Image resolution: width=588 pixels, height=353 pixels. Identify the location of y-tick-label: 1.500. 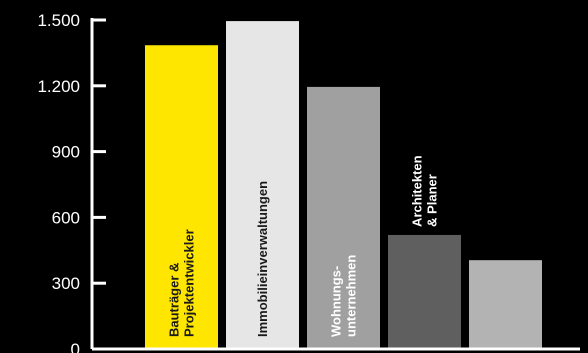
(58, 20).